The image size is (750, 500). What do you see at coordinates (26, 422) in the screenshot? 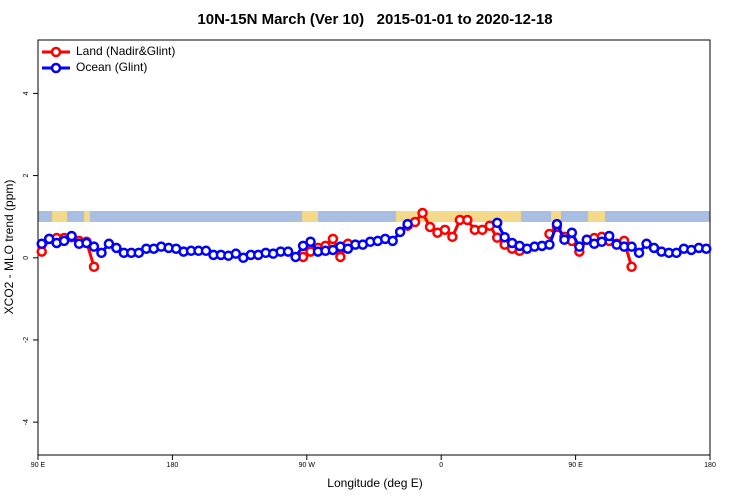
I see `y-tick-label: -4` at bounding box center [26, 422].